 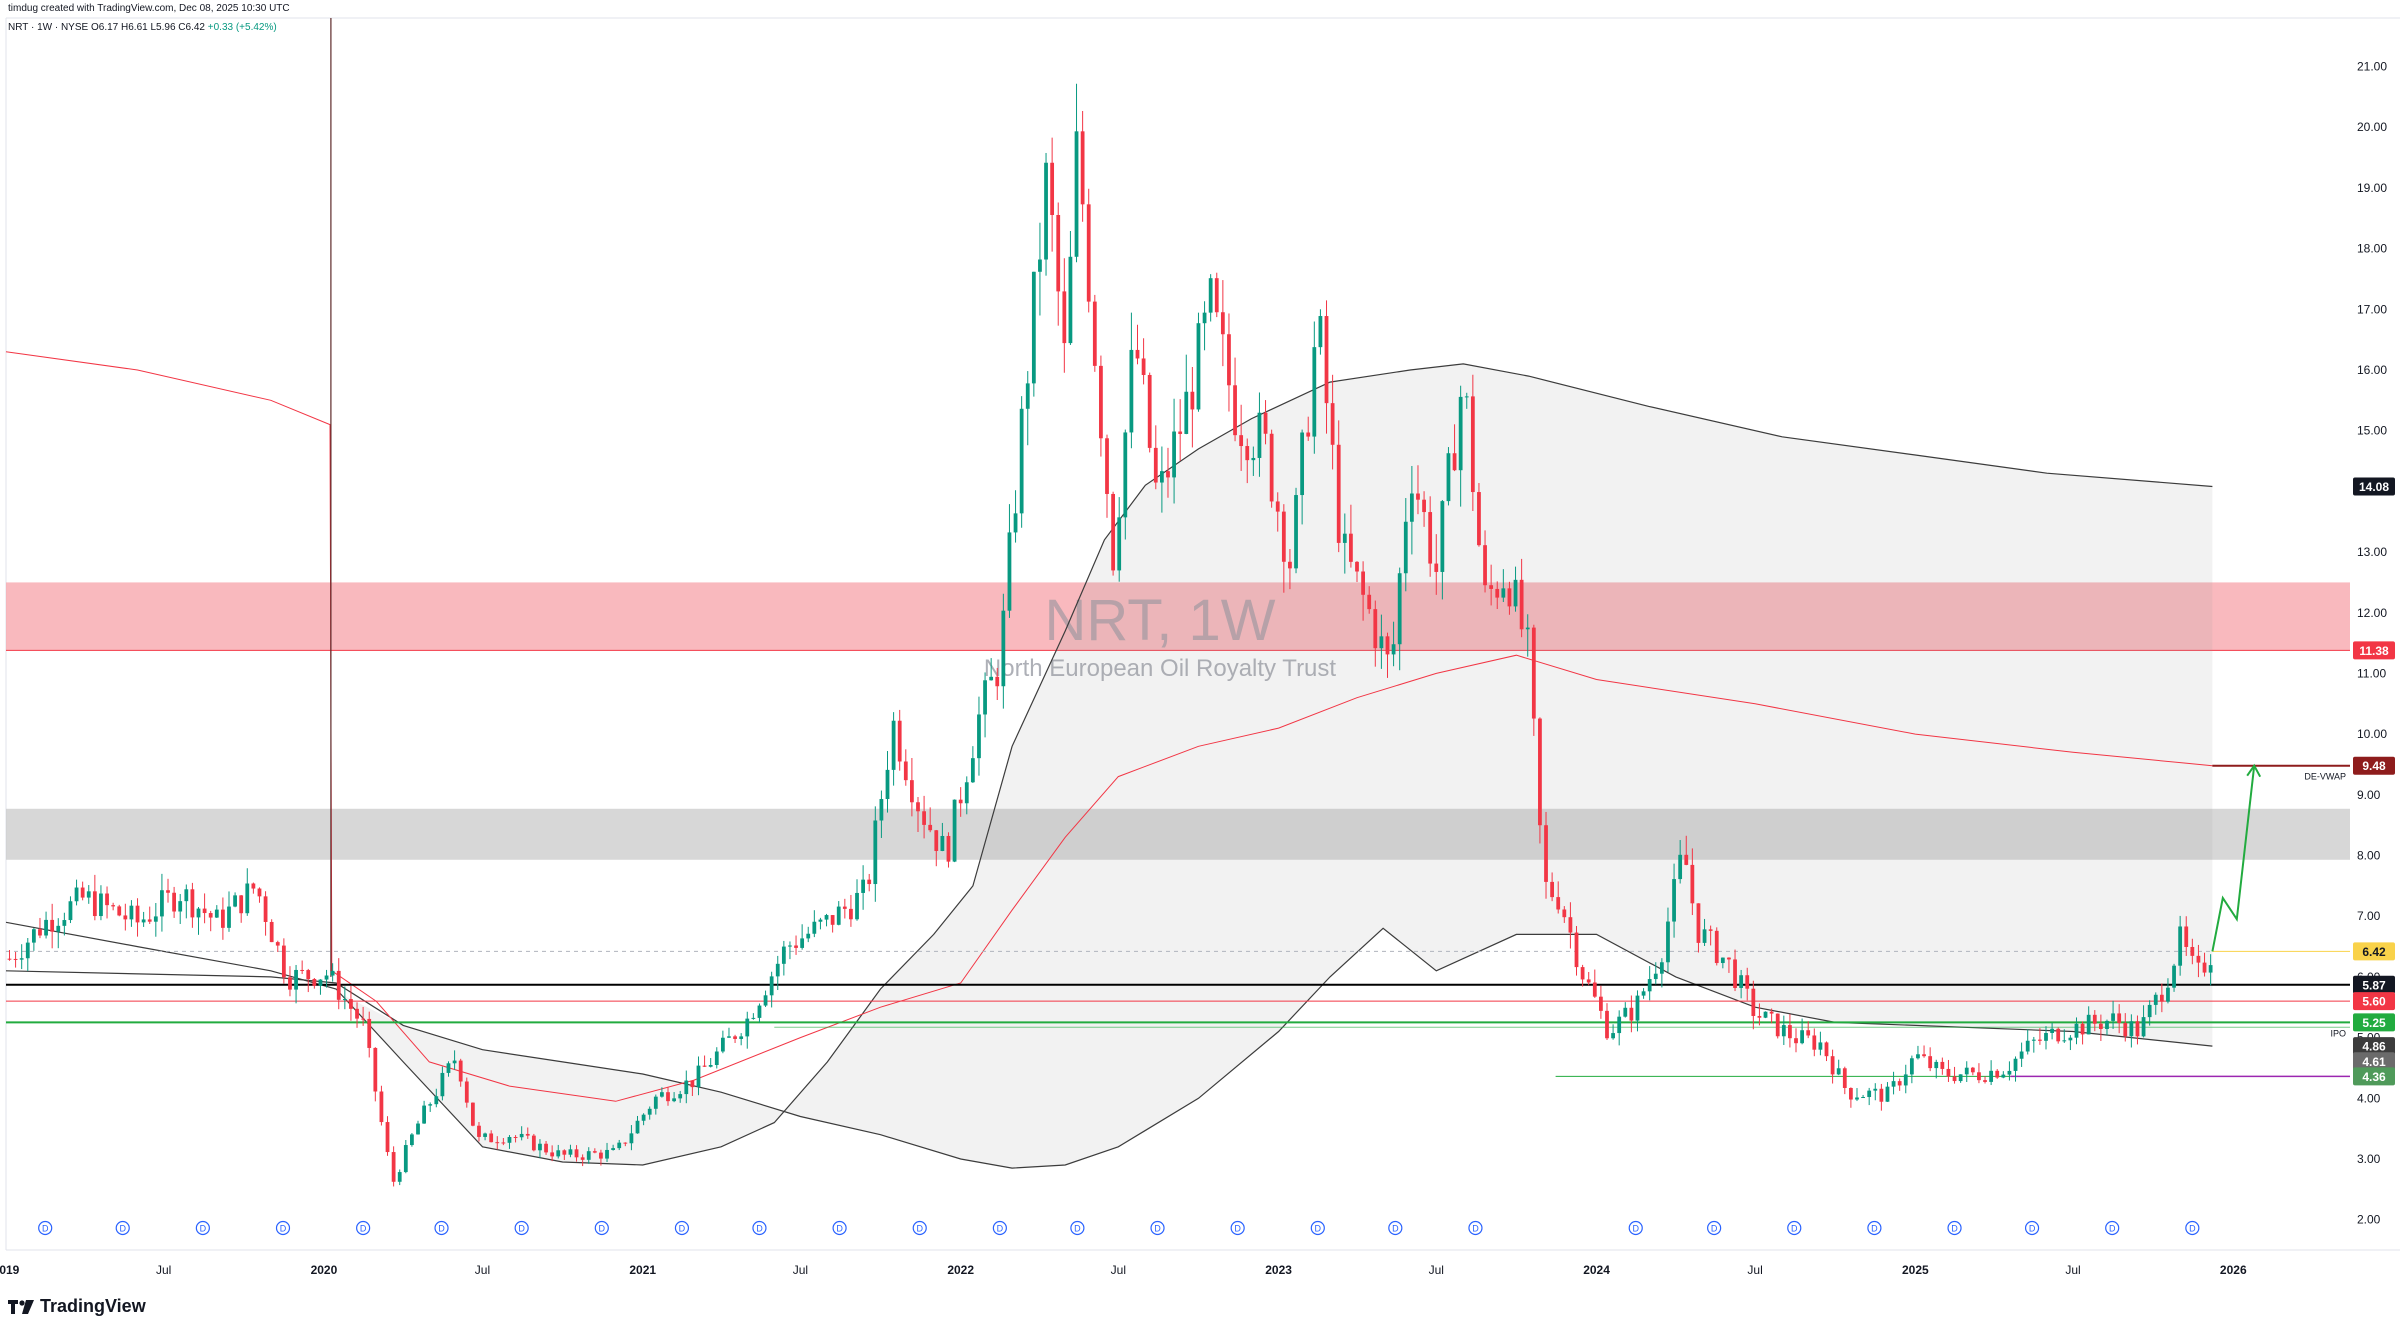 I want to click on dividend-marker-symbol-8: D, so click(x=682, y=1229).